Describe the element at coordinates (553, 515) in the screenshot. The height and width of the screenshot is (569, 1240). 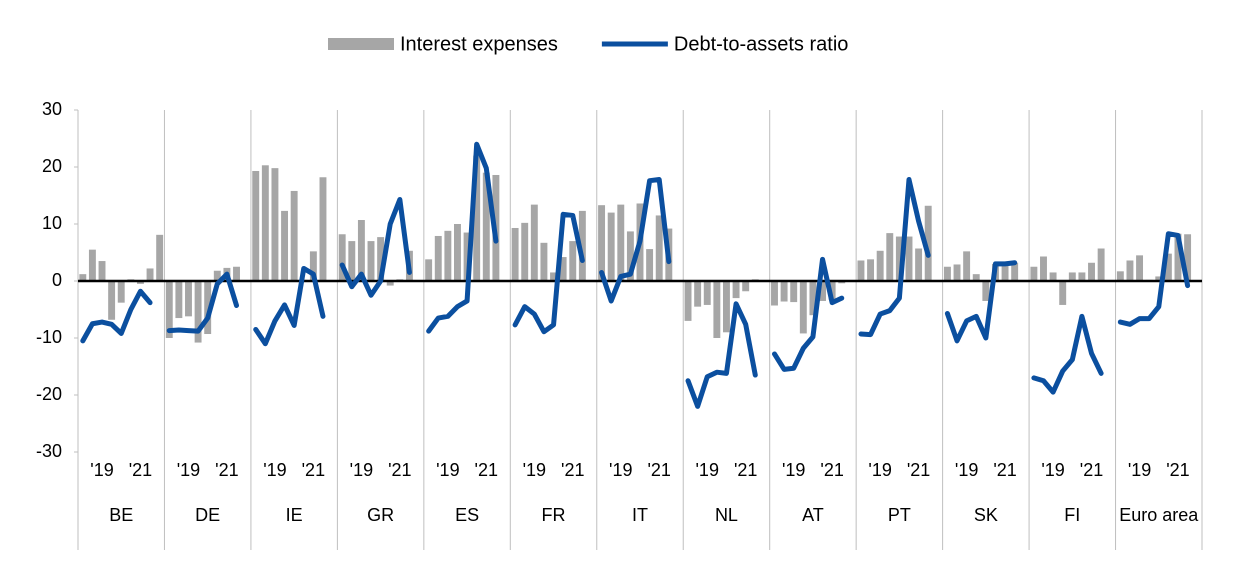
I see `group-label: FR` at that location.